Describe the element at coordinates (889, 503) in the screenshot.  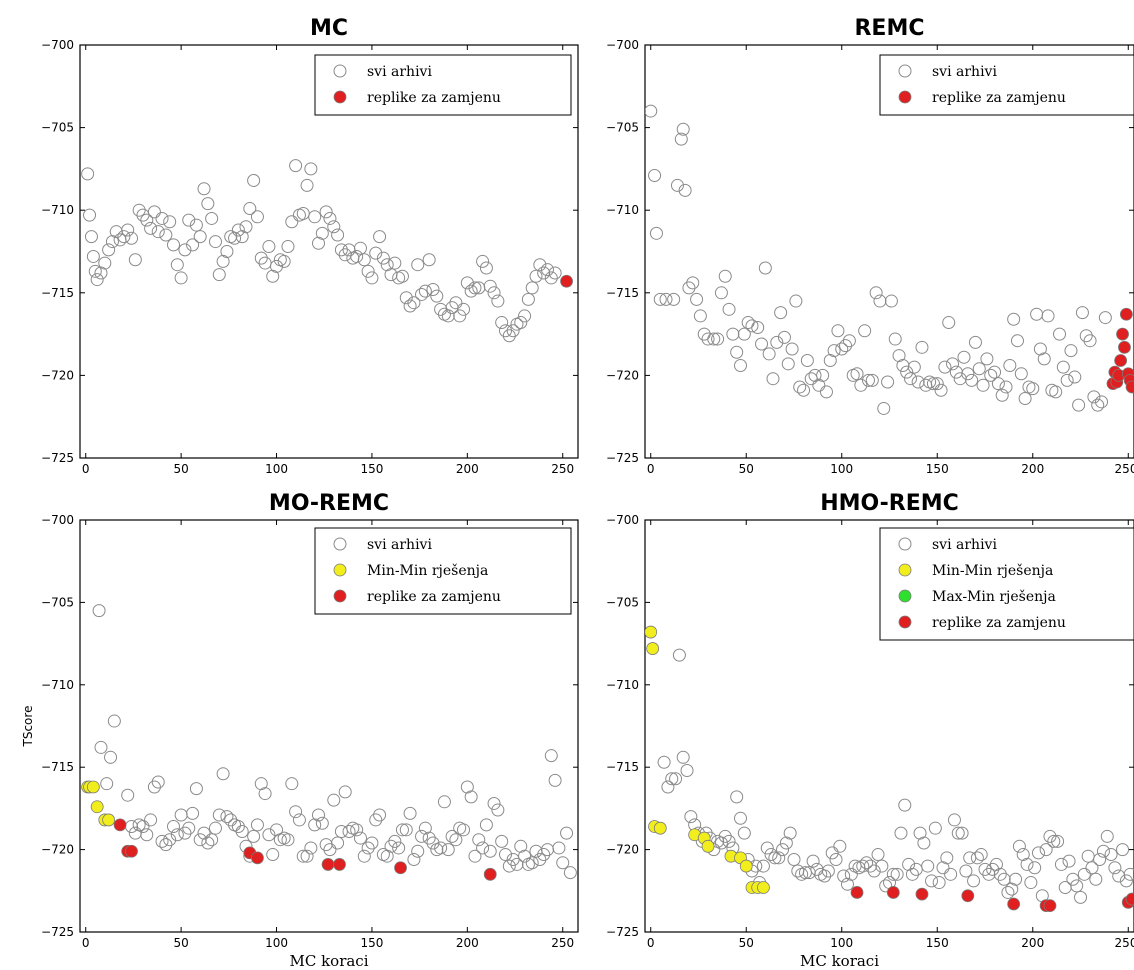
I see `chart-title: HMO-REMC` at that location.